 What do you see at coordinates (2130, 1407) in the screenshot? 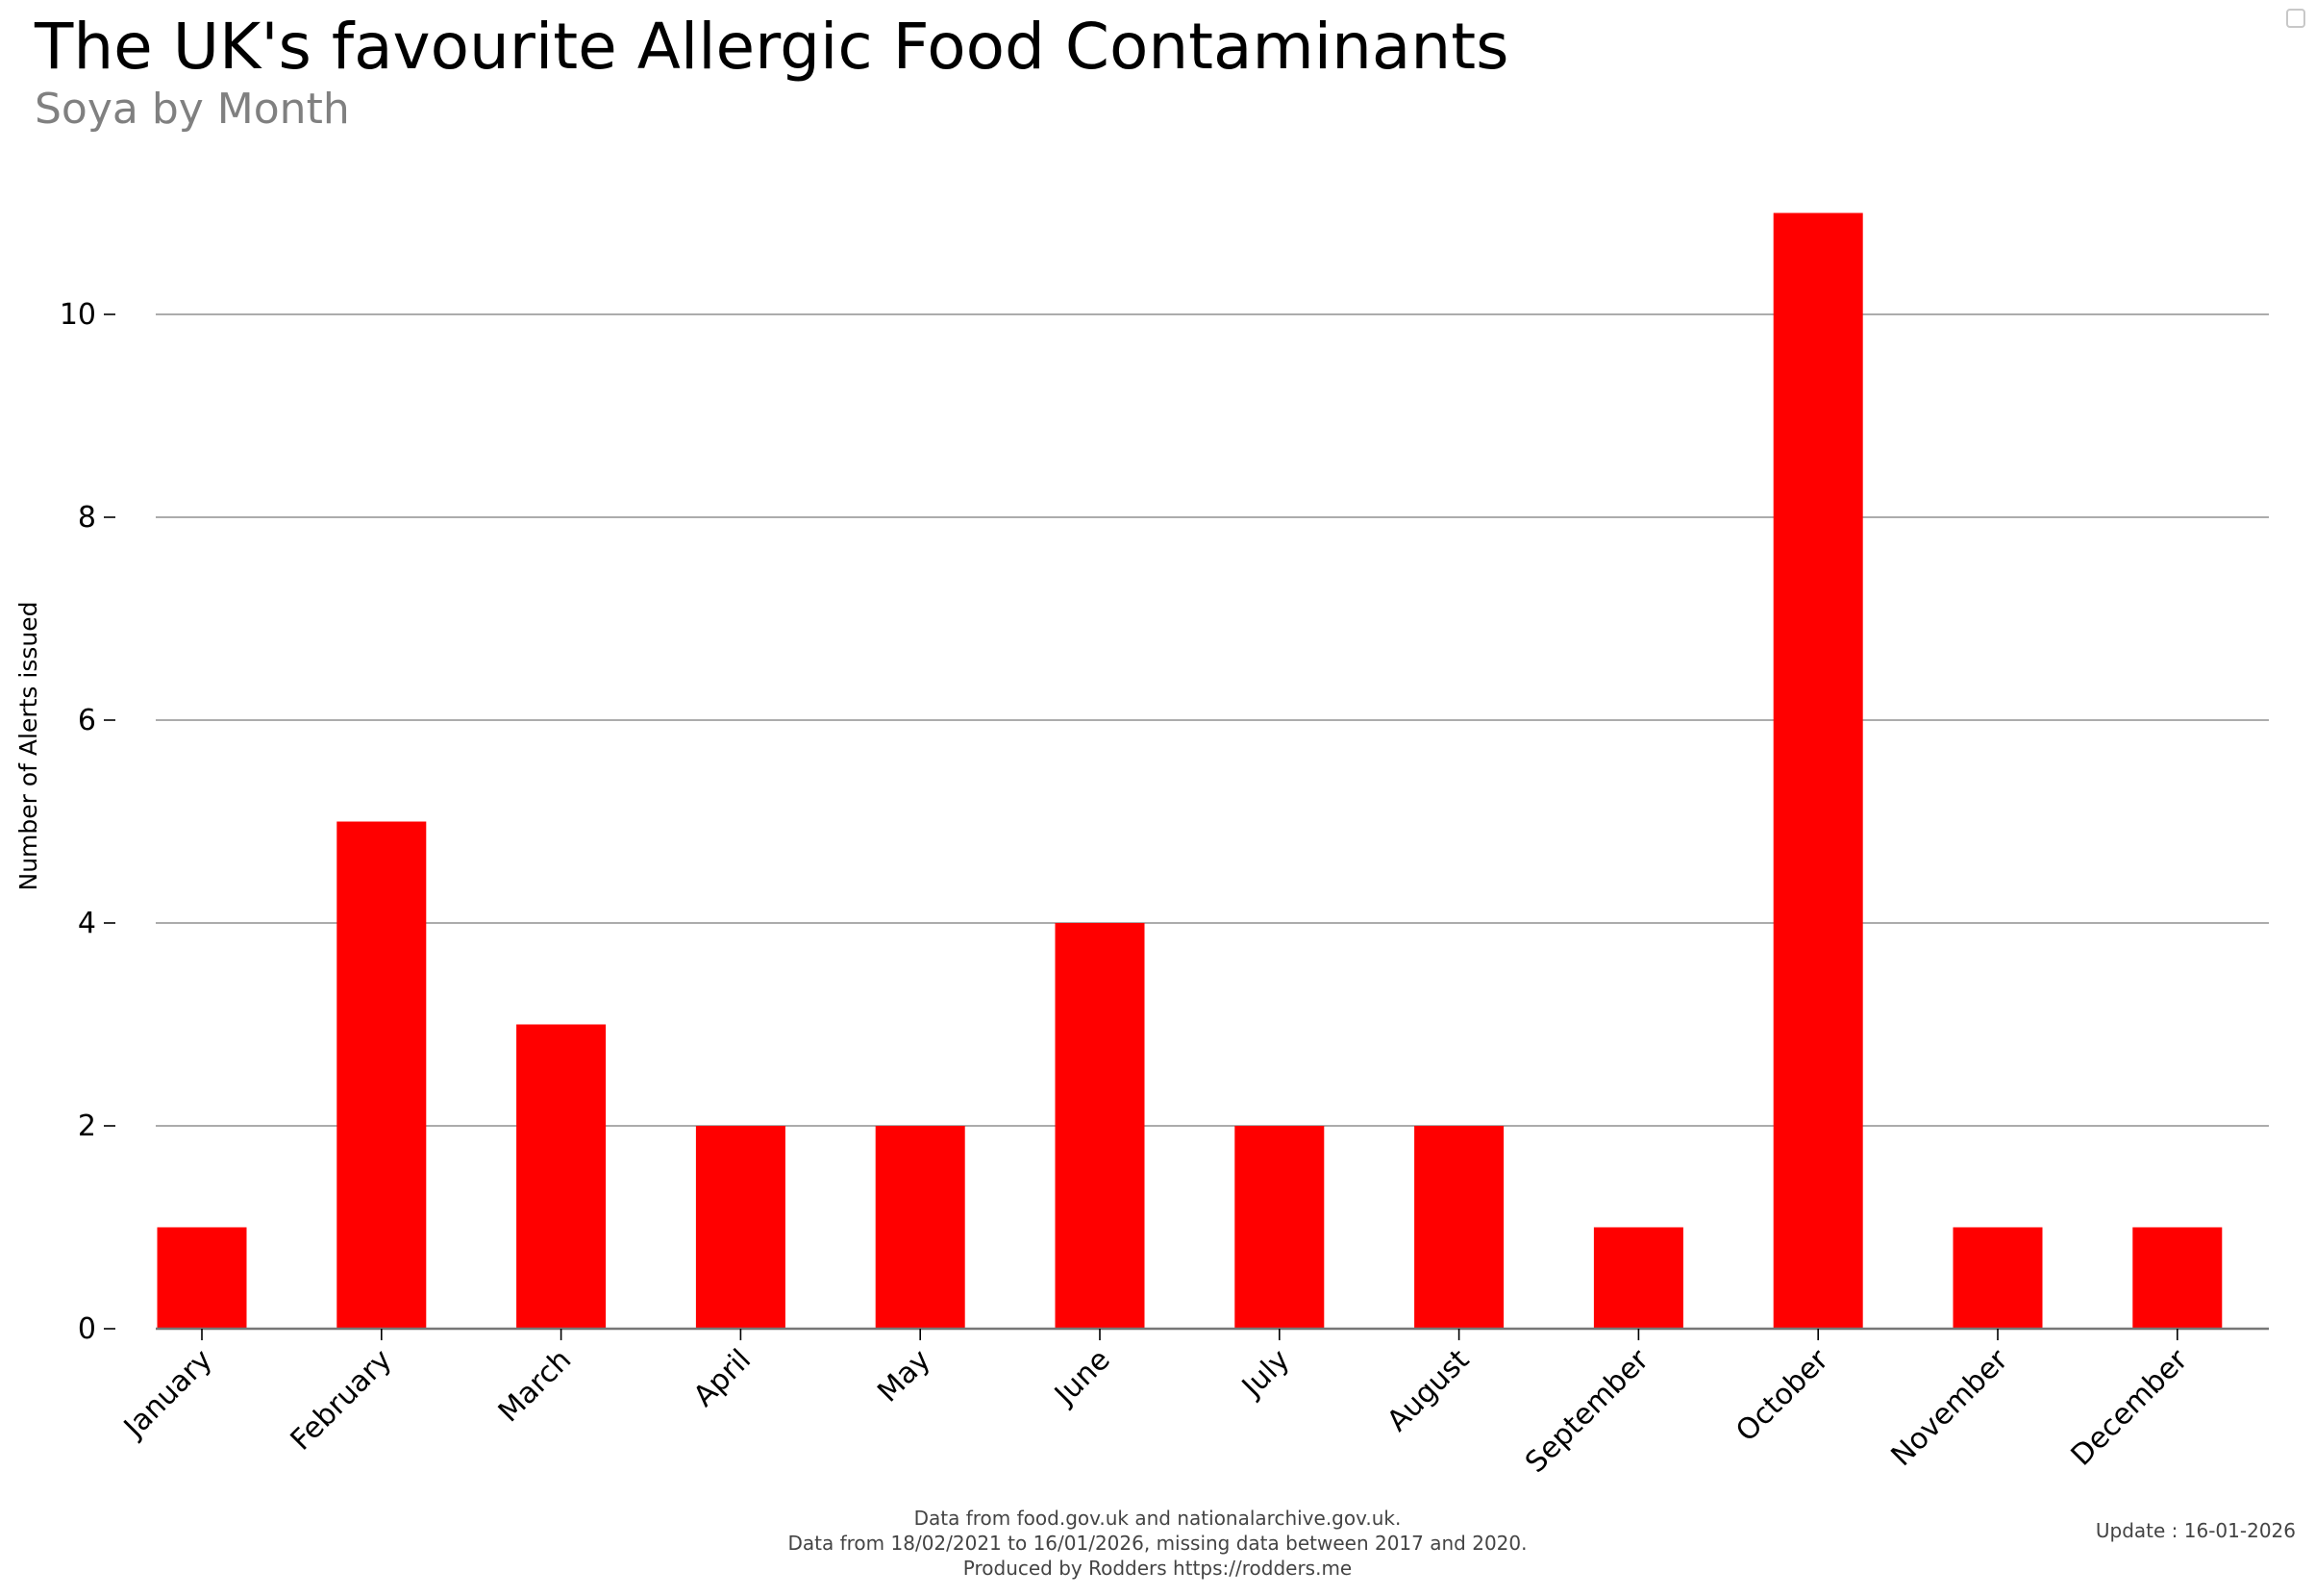
I see `x-tick-label: December` at bounding box center [2130, 1407].